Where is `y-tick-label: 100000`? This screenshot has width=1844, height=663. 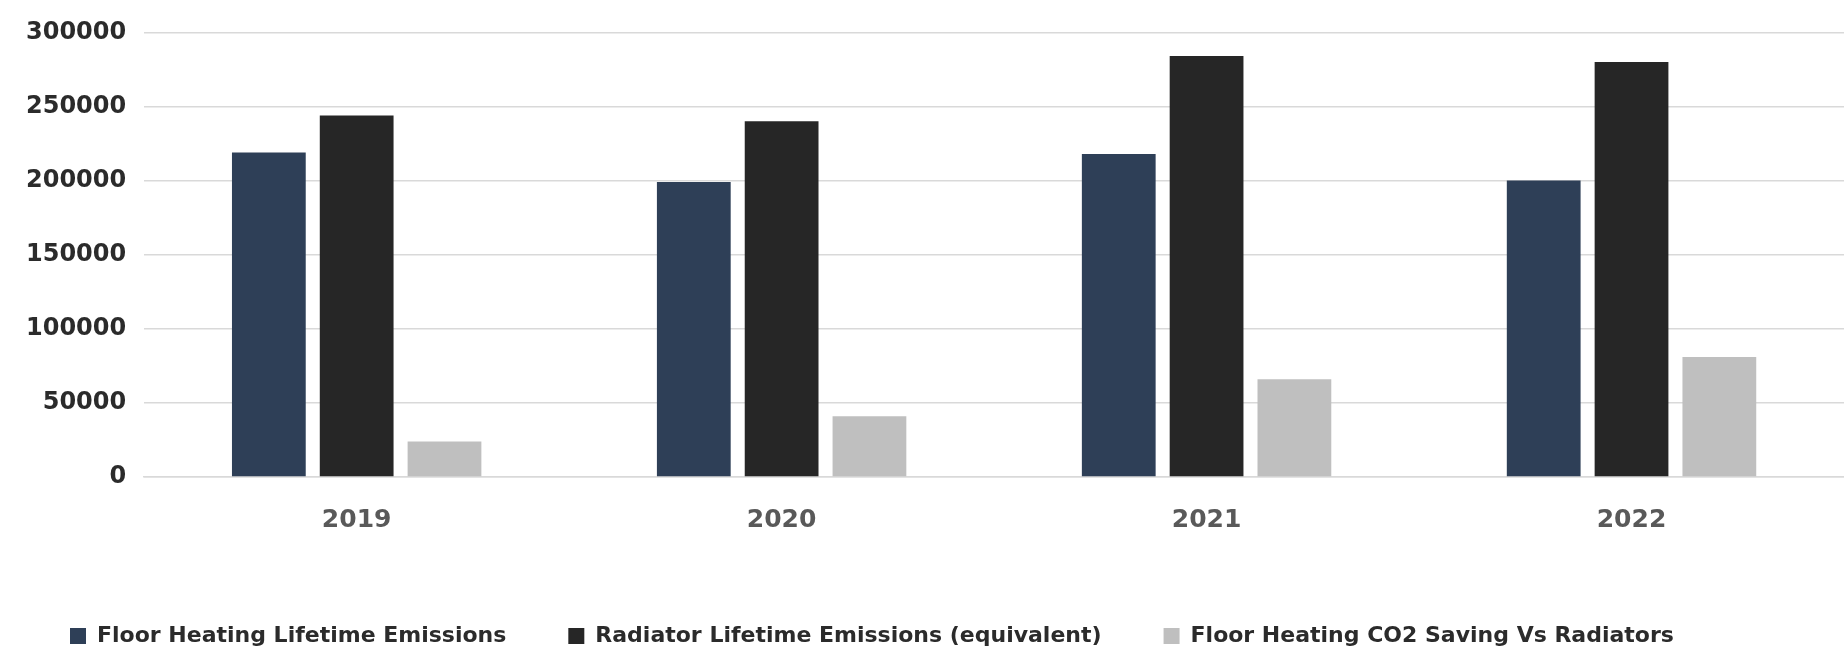
y-tick-label: 100000 is located at coordinates (76, 327).